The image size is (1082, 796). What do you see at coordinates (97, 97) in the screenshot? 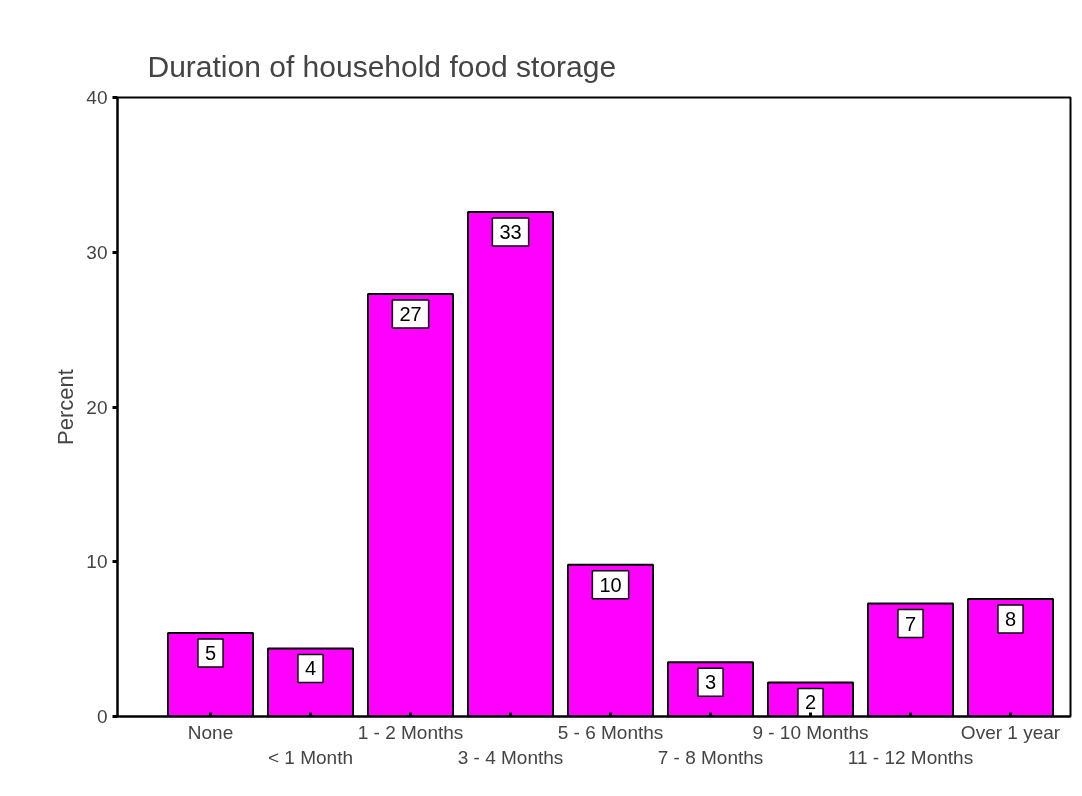
I see `y-tick-label: 40` at bounding box center [97, 97].